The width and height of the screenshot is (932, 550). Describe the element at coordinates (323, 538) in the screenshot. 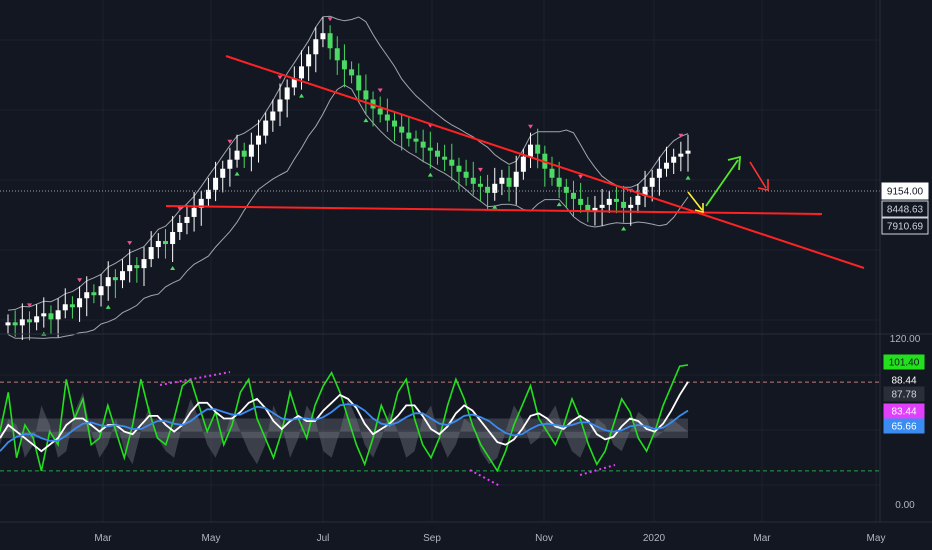

I see `x-tick-2: Jul` at that location.